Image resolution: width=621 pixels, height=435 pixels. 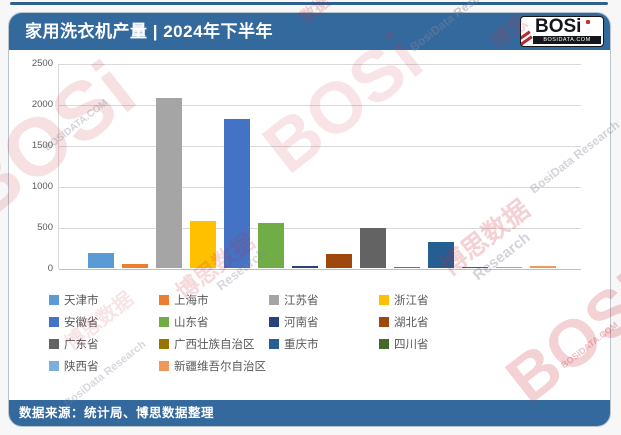 I want to click on legend-label: 上海市, so click(x=191, y=301).